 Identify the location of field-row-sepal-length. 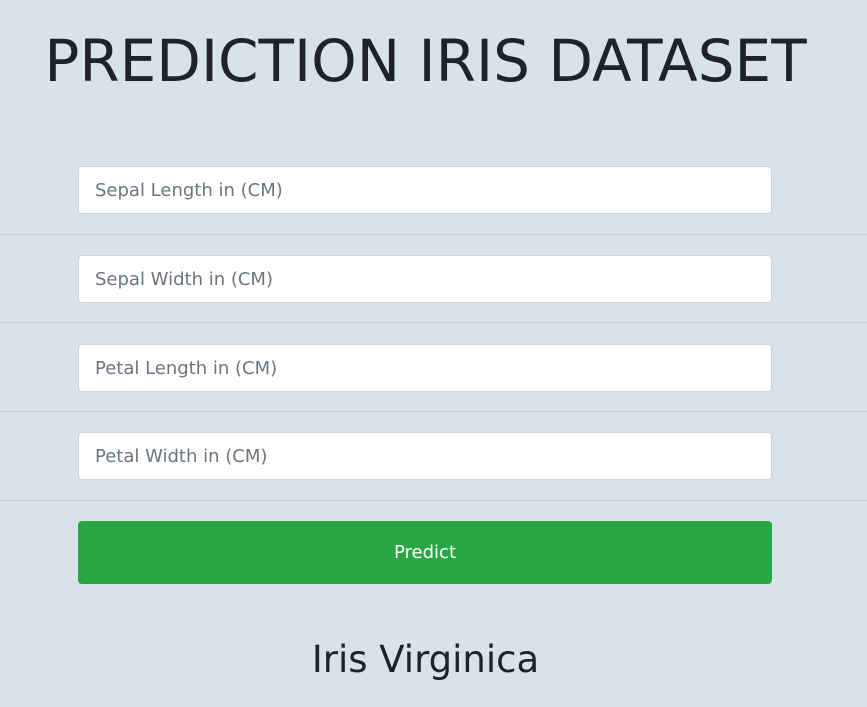
(433, 190).